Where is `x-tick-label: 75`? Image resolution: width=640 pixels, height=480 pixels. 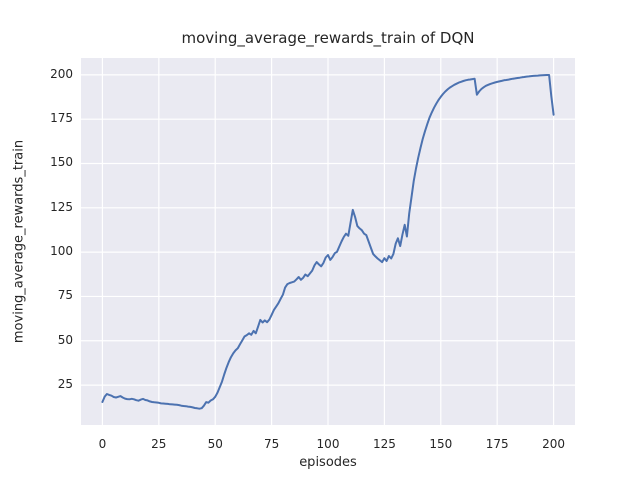
x-tick-label: 75 is located at coordinates (271, 444).